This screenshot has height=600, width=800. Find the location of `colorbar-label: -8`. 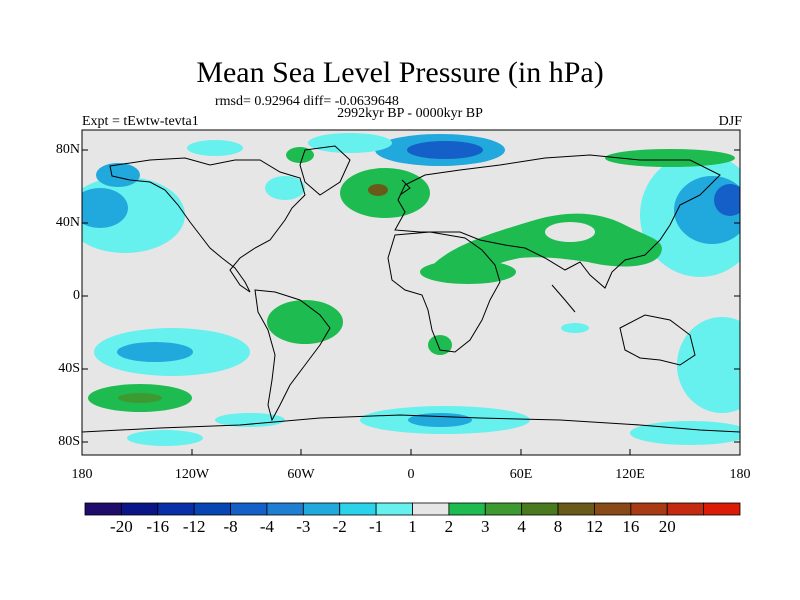

colorbar-label: -8 is located at coordinates (230, 526).